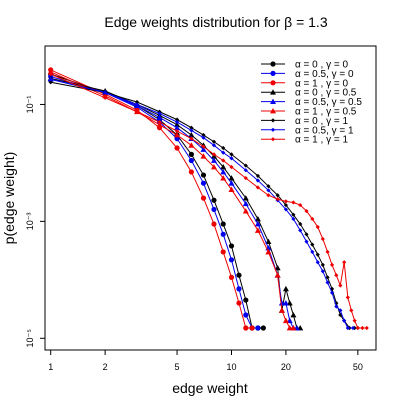 The image size is (409, 409). What do you see at coordinates (324, 130) in the screenshot?
I see `legend-label: α = 0.5, γ = 1` at bounding box center [324, 130].